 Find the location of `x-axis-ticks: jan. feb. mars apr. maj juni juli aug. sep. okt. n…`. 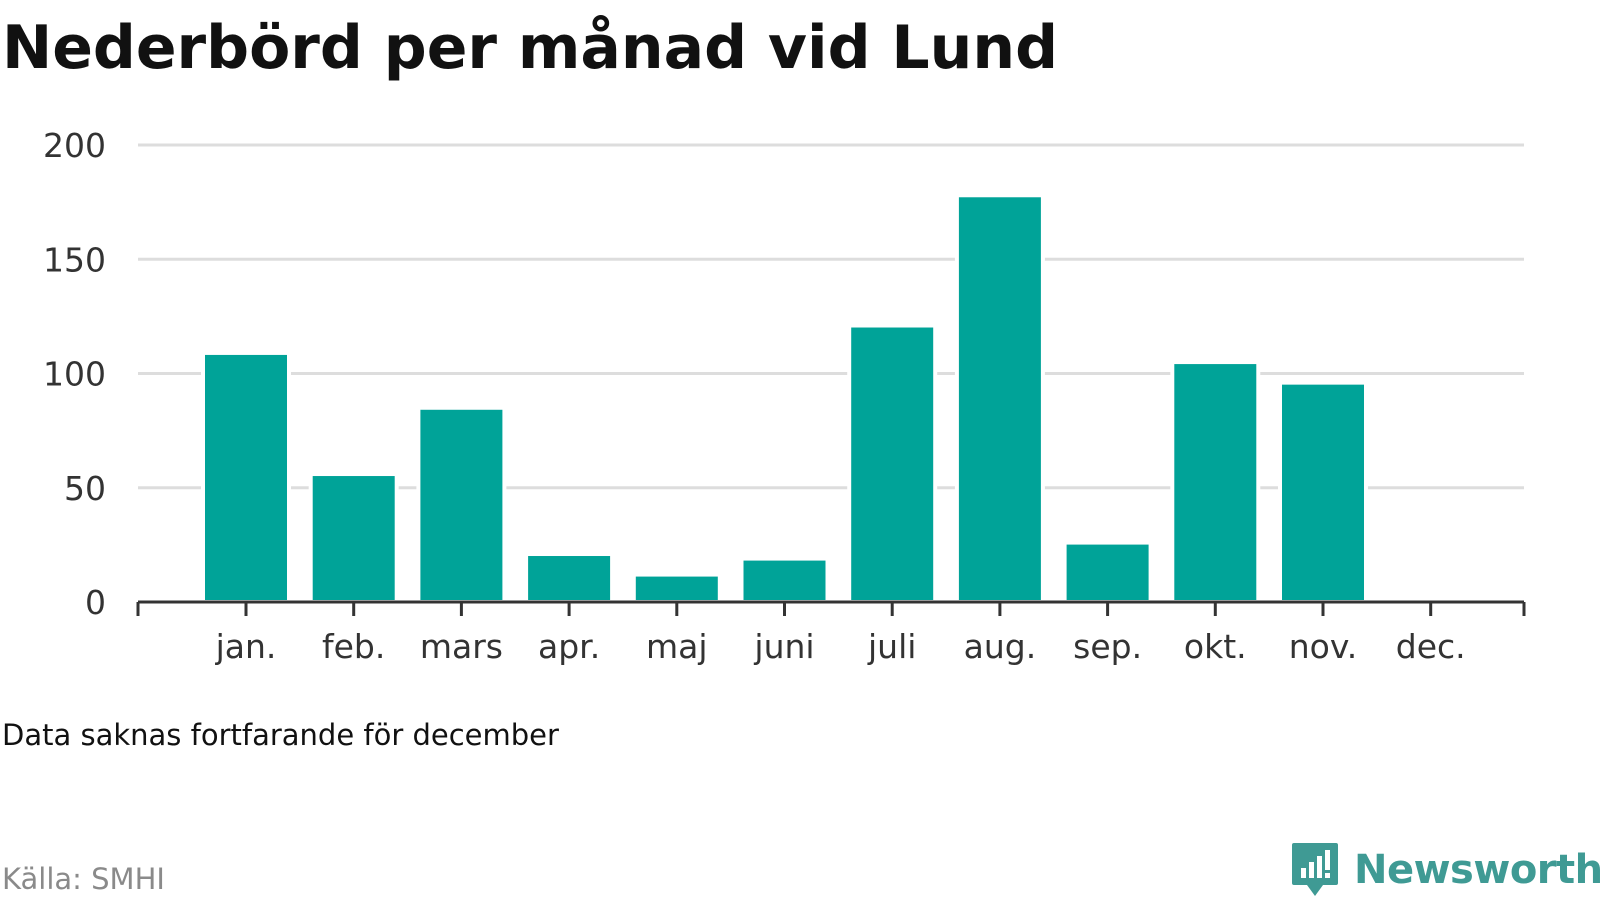

x-axis-ticks: jan. feb. mars apr. maj juni juli aug. sep. okt. n… is located at coordinates (840, 634).